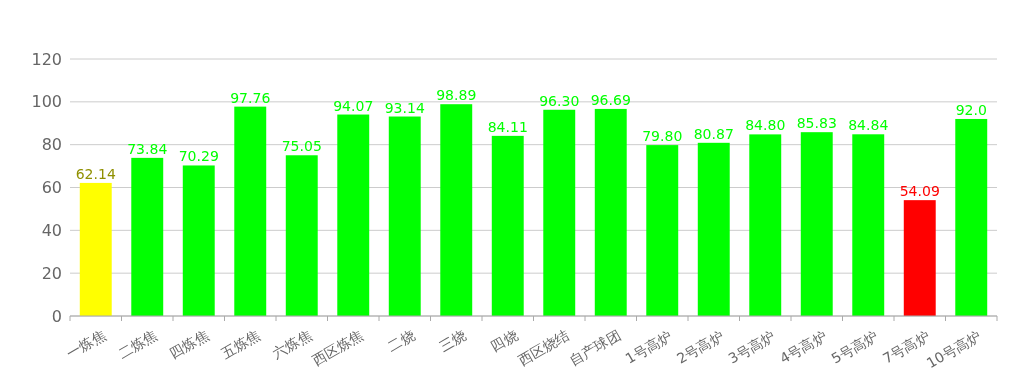 This screenshot has height=377, width=1013. What do you see at coordinates (765, 125) in the screenshot?
I see `data-label: 84.80` at bounding box center [765, 125].